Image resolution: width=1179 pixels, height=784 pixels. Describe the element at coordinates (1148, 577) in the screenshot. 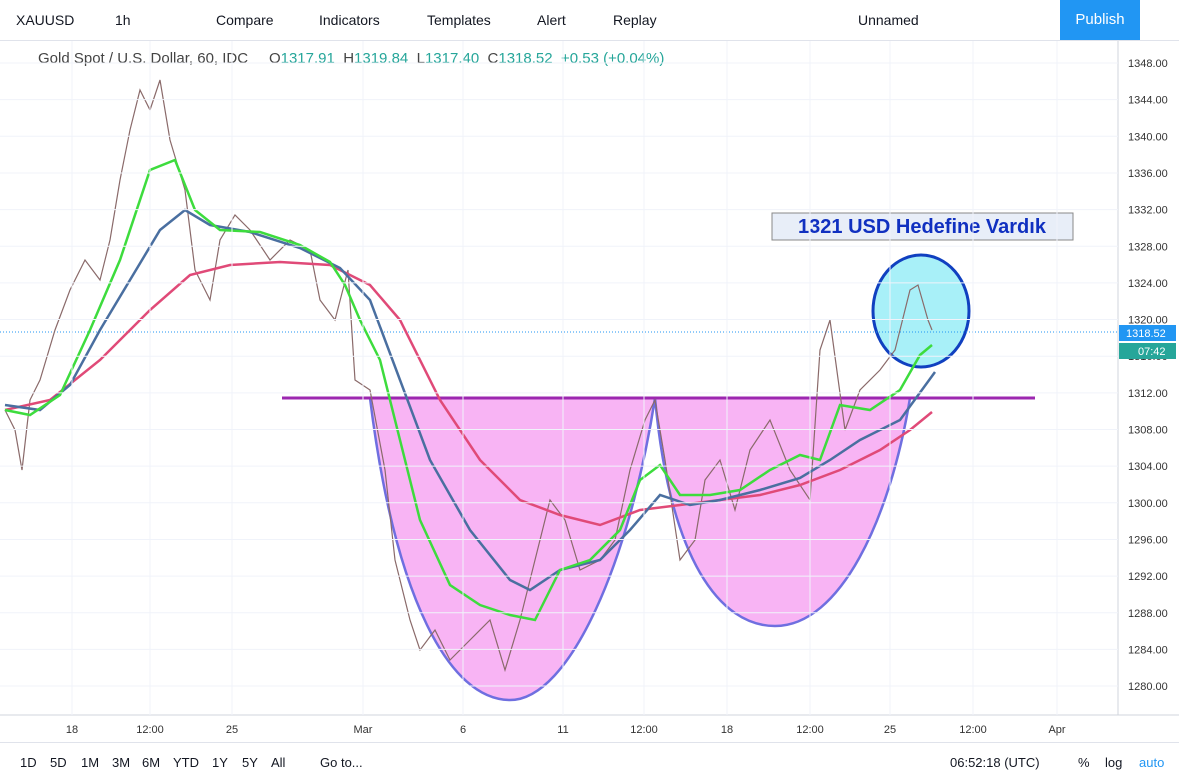

I see `price-label: 1292.00` at that location.